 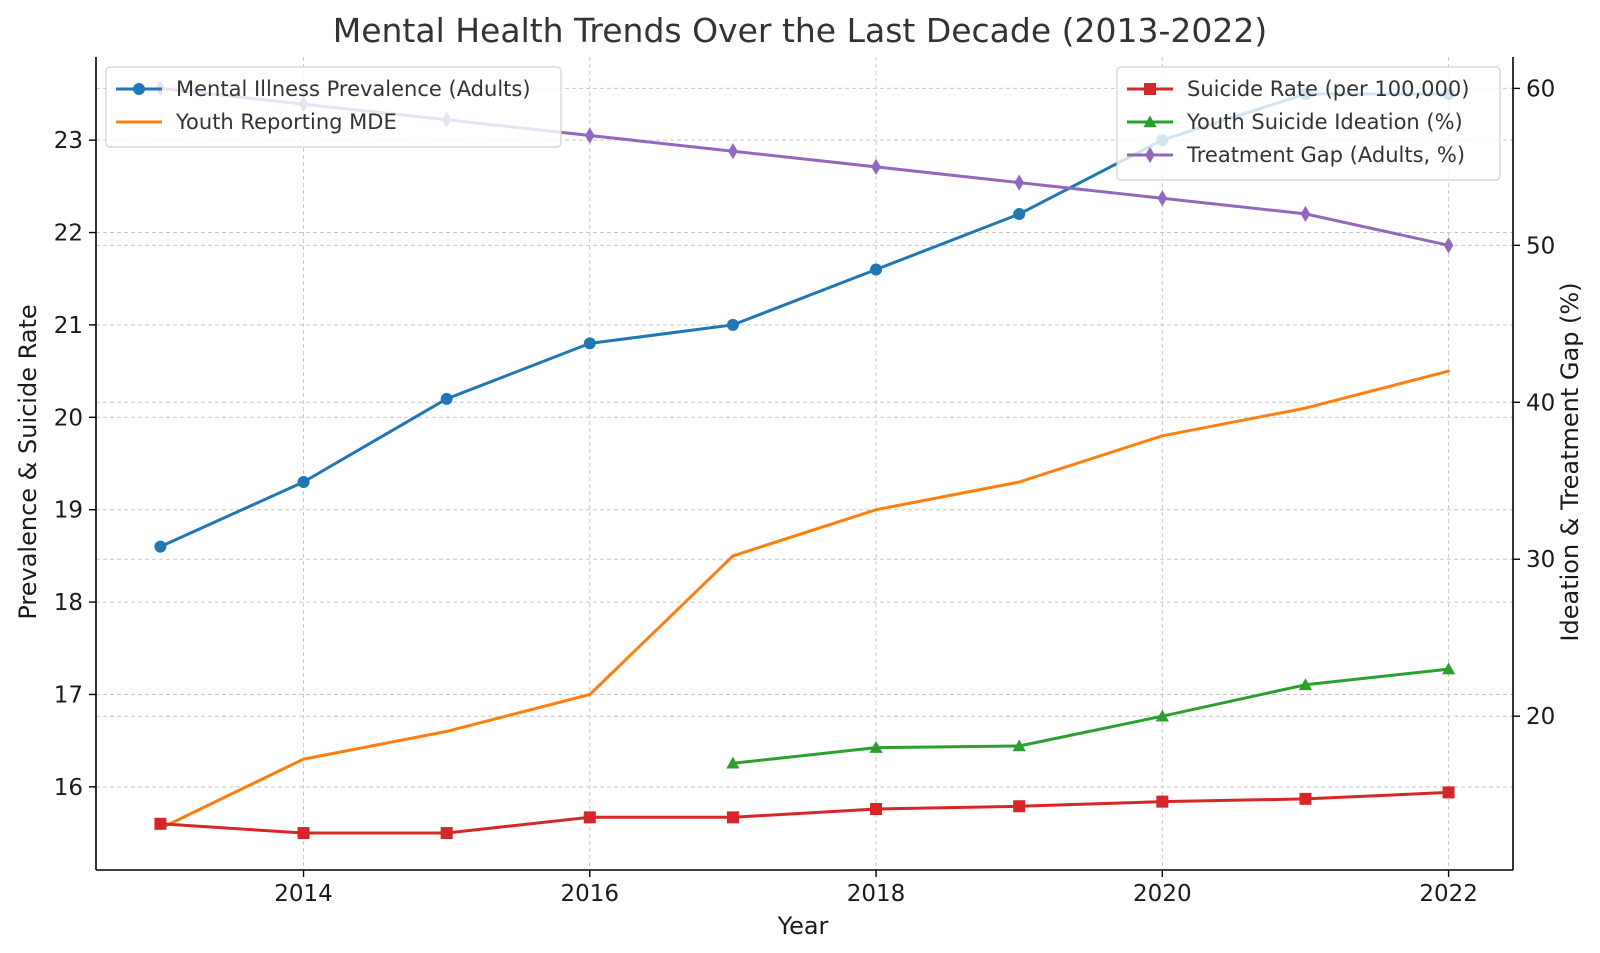 I want to click on x-tick-label: 2014, so click(x=303, y=894).